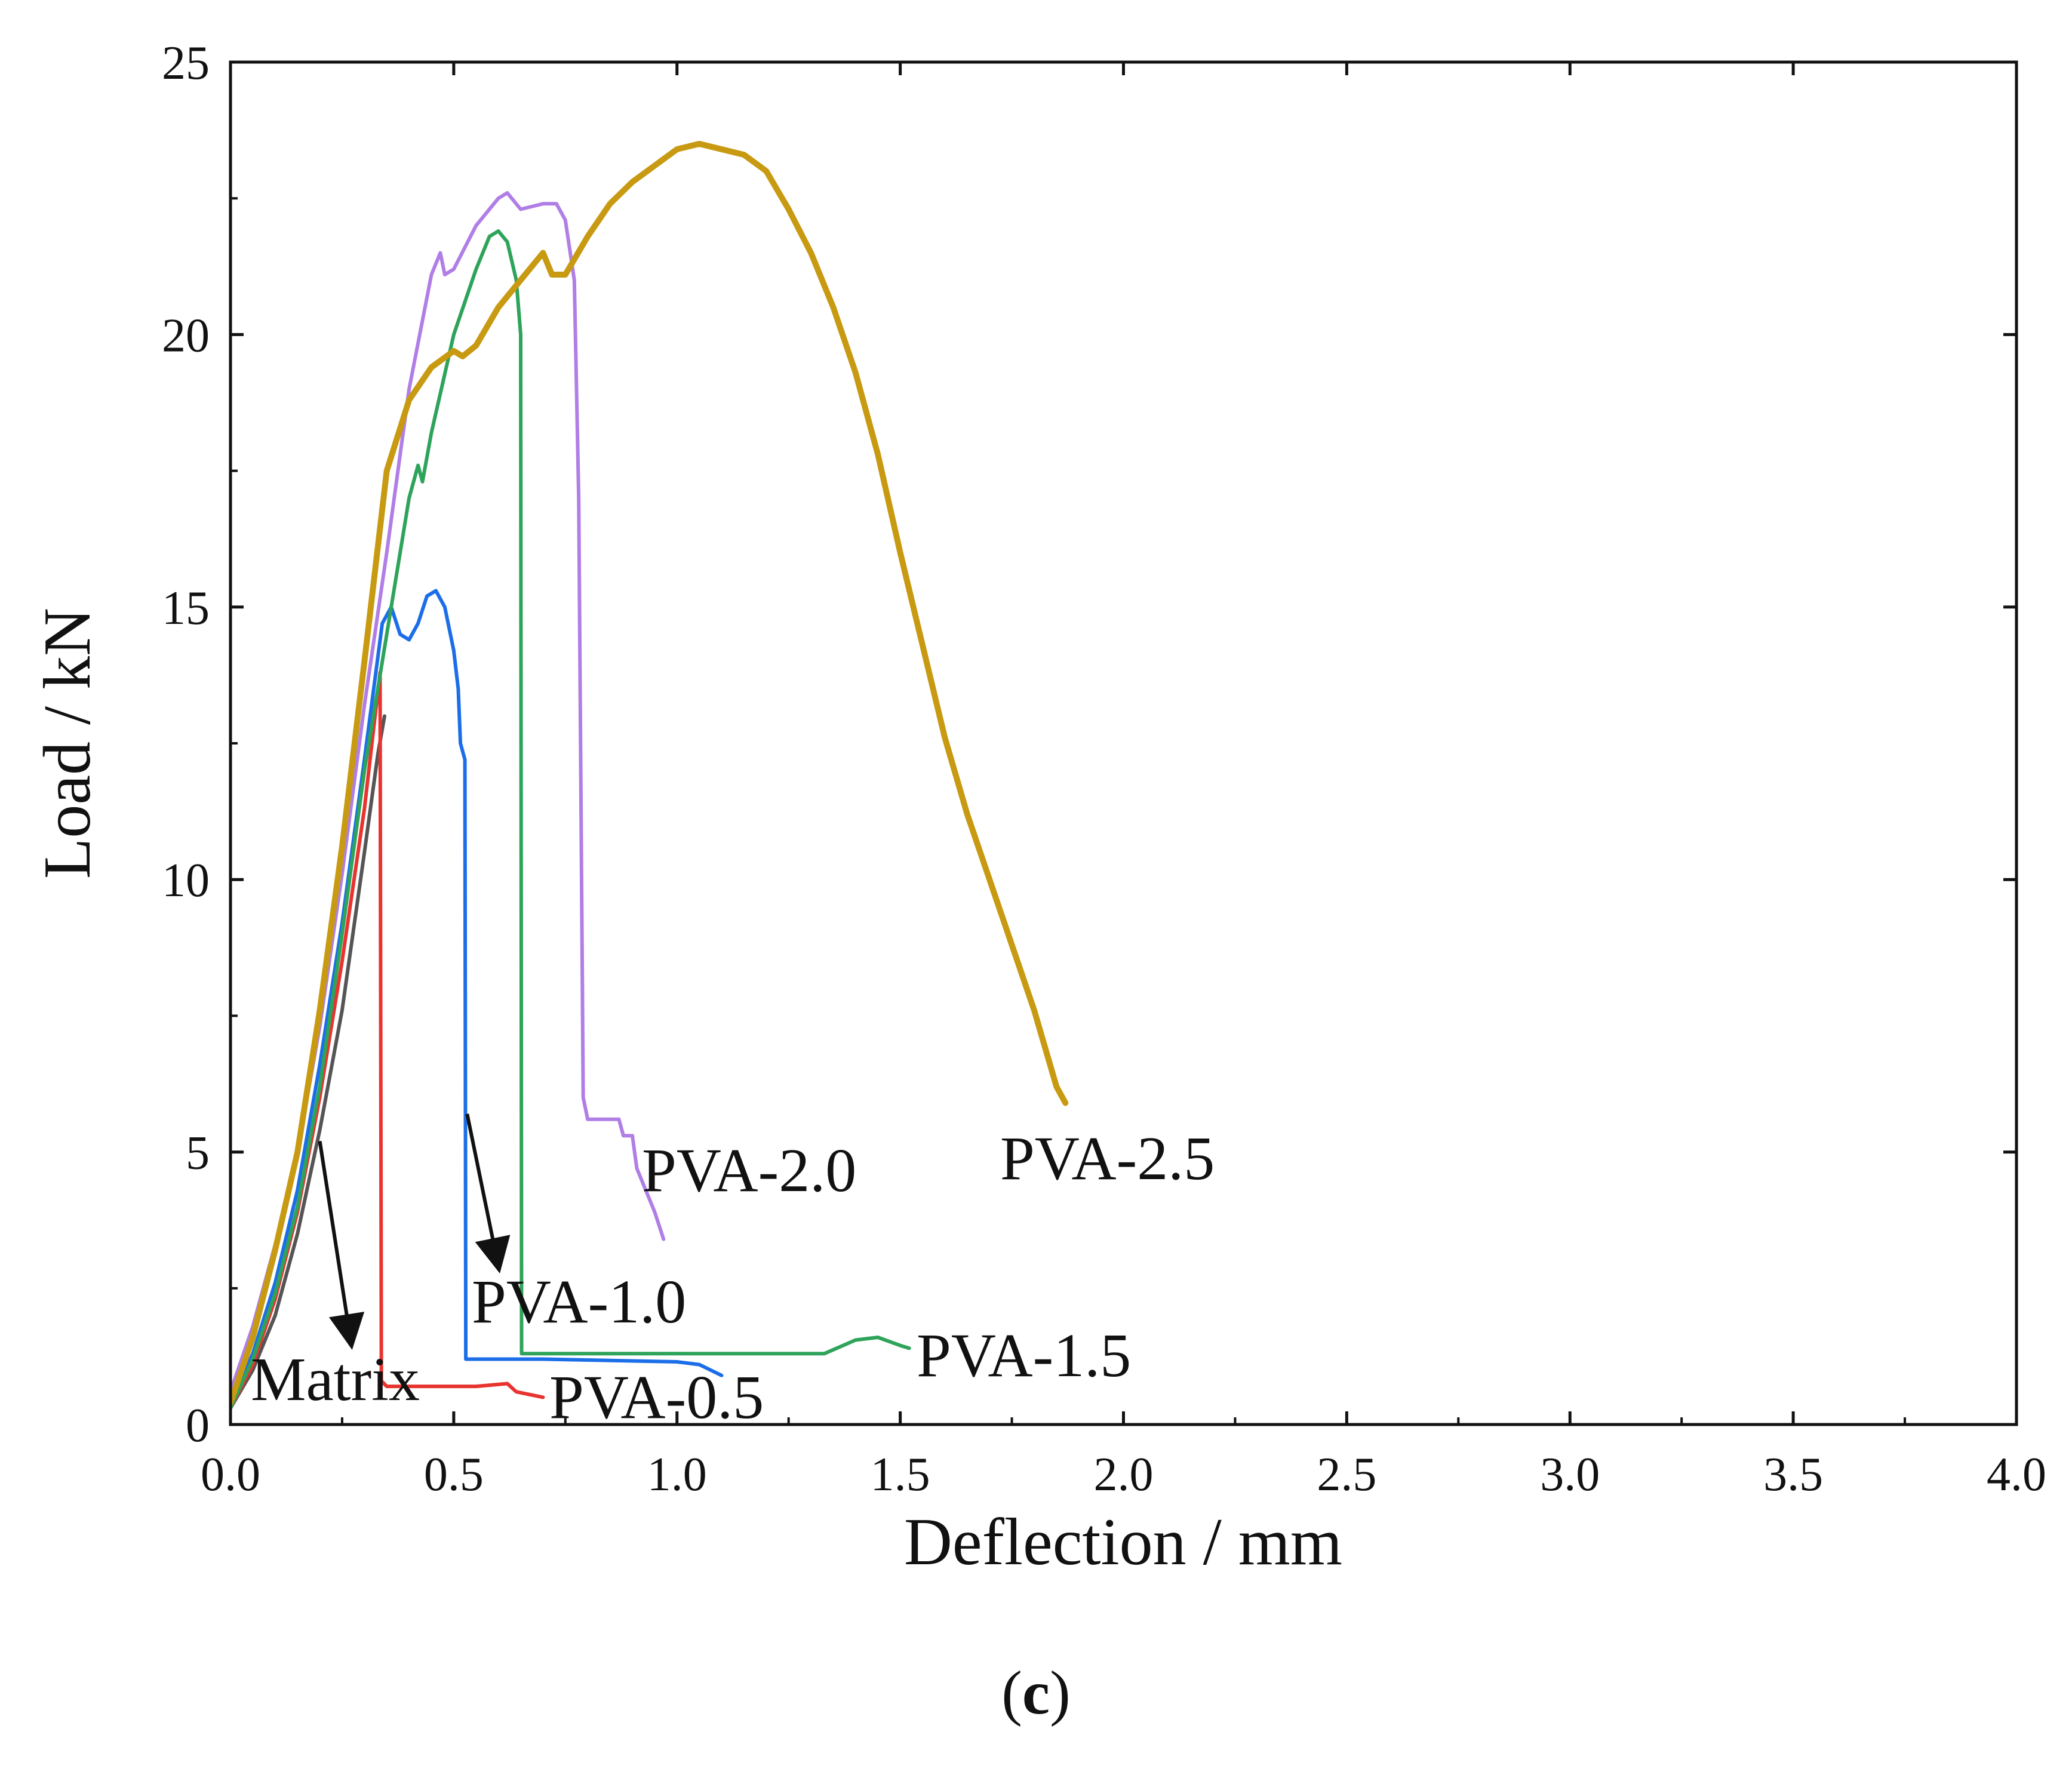  Describe the element at coordinates (1108, 1158) in the screenshot. I see `series-label-pva-2-5: PVA-2.5` at that location.